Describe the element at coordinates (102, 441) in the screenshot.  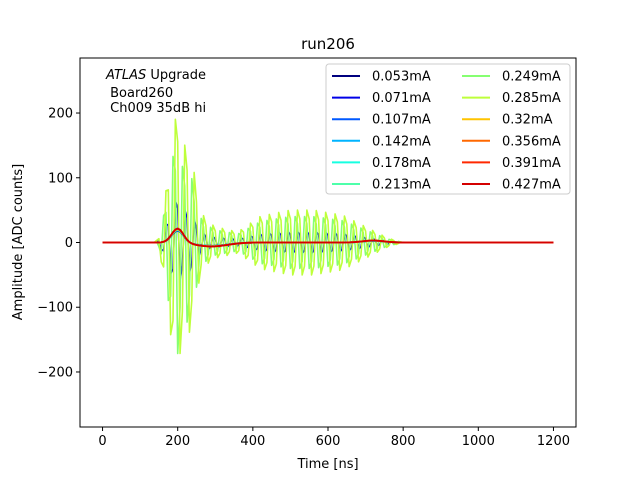
I see `x-tick-label: 0` at that location.